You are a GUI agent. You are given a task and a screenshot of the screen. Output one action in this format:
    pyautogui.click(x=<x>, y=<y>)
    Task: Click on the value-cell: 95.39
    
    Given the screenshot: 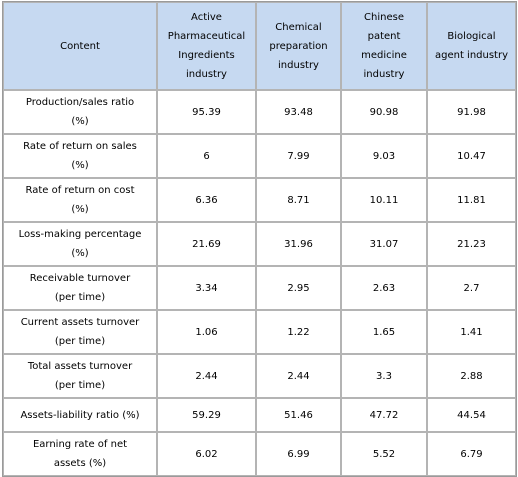 What is the action you would take?
    pyautogui.click(x=206, y=112)
    